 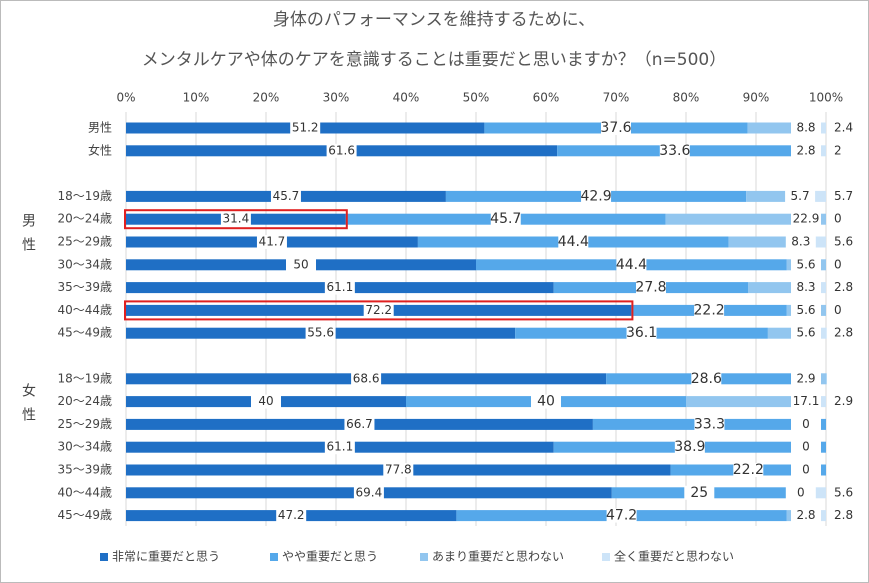 What do you see at coordinates (300, 264) in the screenshot?
I see `data-label: 50` at bounding box center [300, 264].